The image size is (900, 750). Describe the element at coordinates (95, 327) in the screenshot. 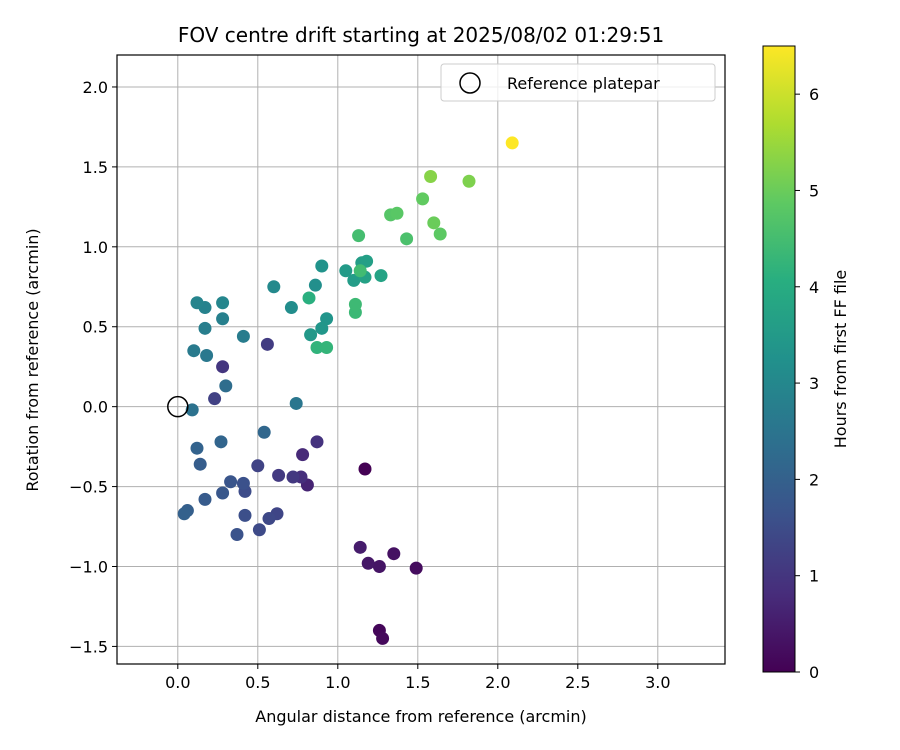

I see `y-tick-label: 0.5` at that location.